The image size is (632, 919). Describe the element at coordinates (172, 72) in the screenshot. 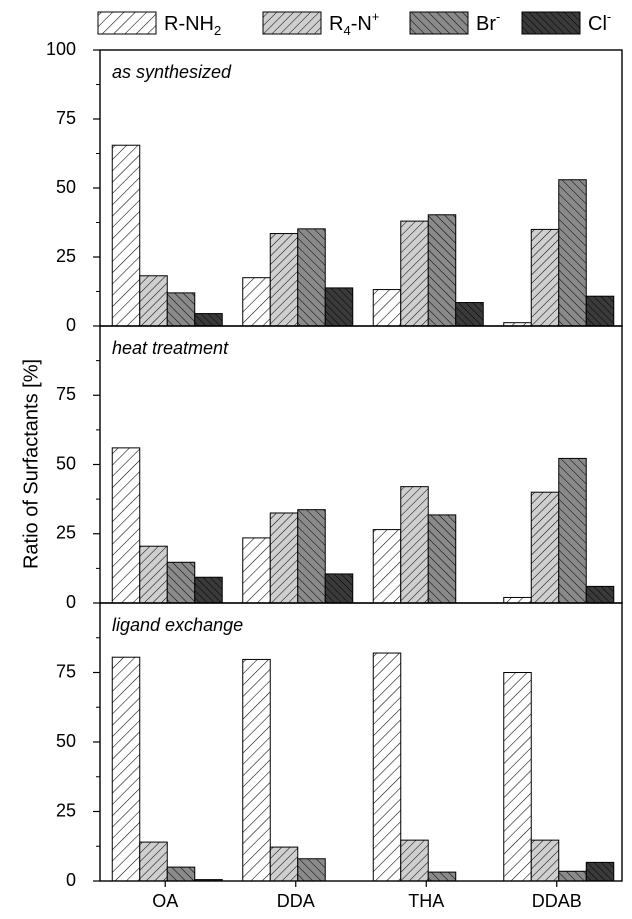

I see `panel-title: as synthesized` at that location.